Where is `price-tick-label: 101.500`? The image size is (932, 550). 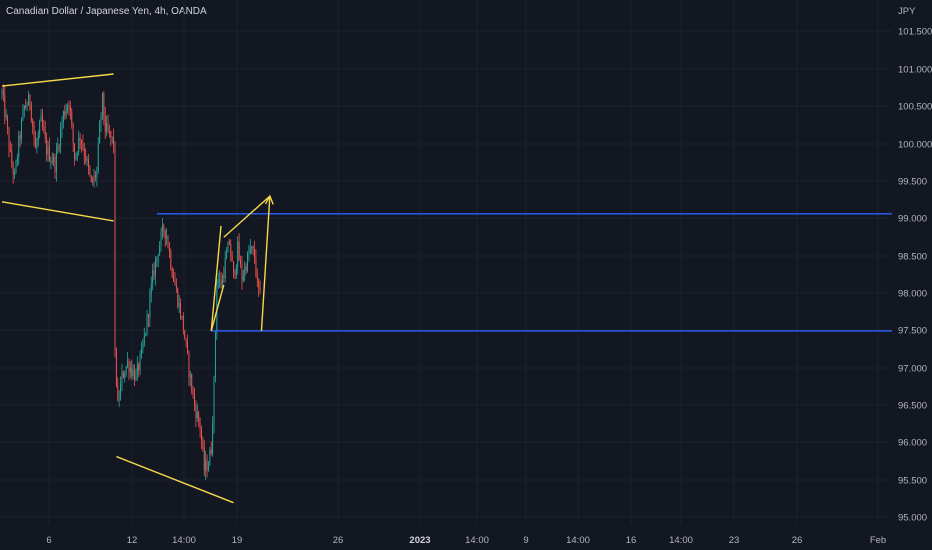
price-tick-label: 101.500 is located at coordinates (915, 32).